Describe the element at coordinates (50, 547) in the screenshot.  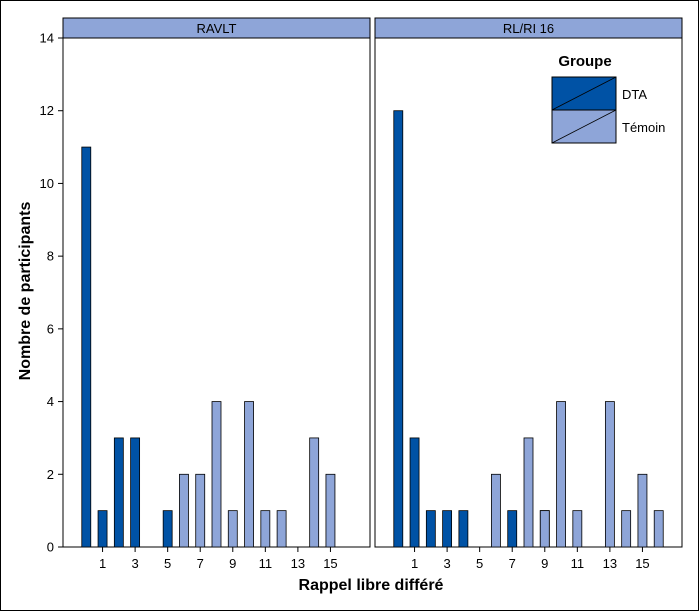
I see `y-tick-label: 0` at that location.